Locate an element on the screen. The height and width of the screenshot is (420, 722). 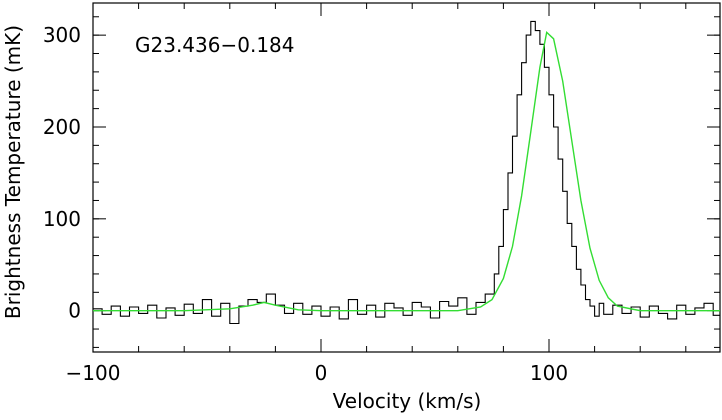
y-tick-label: 300 is located at coordinates (62, 35).